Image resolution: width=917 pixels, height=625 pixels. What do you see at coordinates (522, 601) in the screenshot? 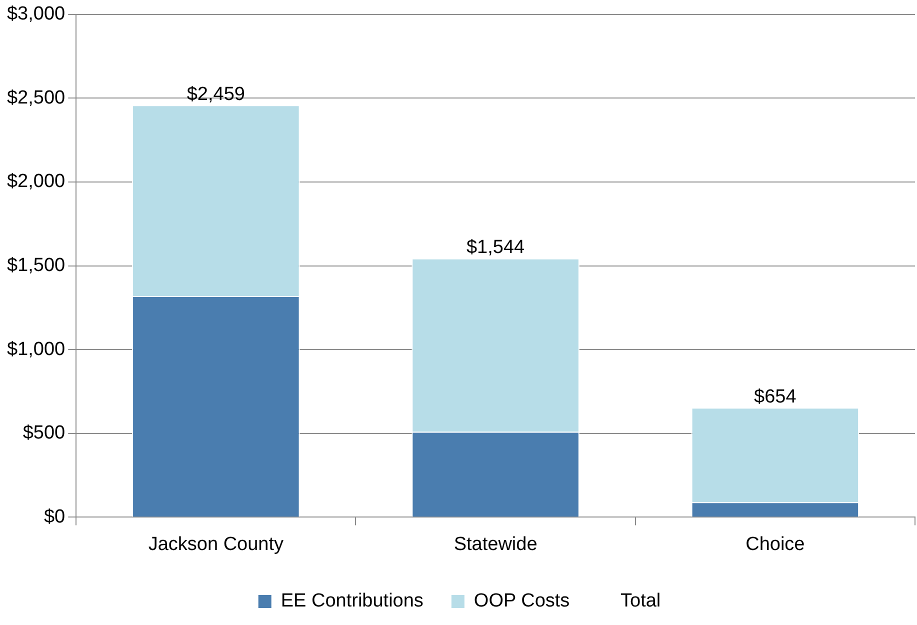
I see `legend-label: OOP Costs` at bounding box center [522, 601].